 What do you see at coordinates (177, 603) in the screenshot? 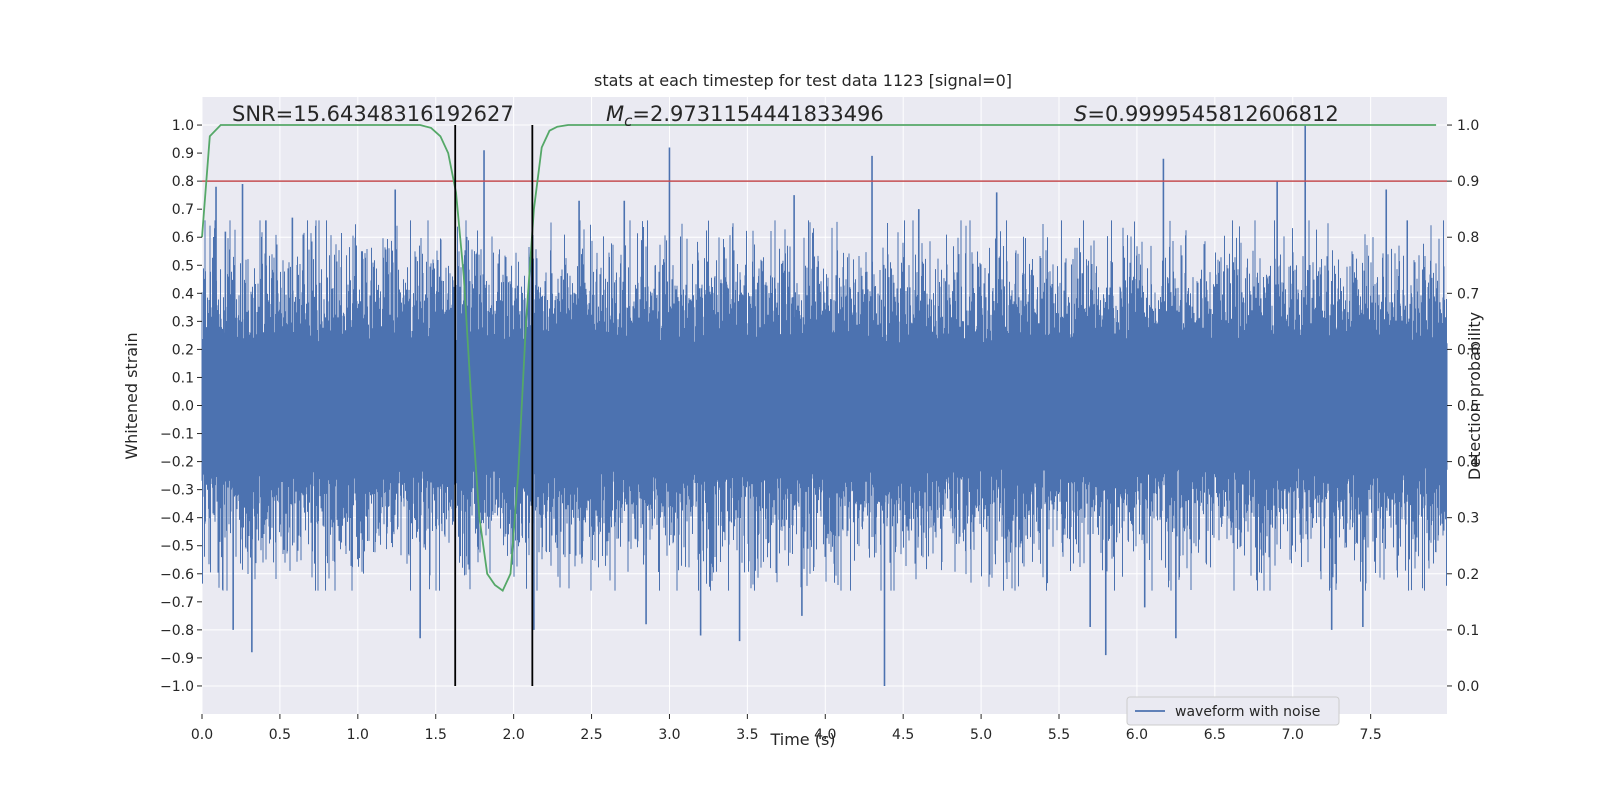
I see `y-tick-label-3: −0.7` at bounding box center [177, 603].